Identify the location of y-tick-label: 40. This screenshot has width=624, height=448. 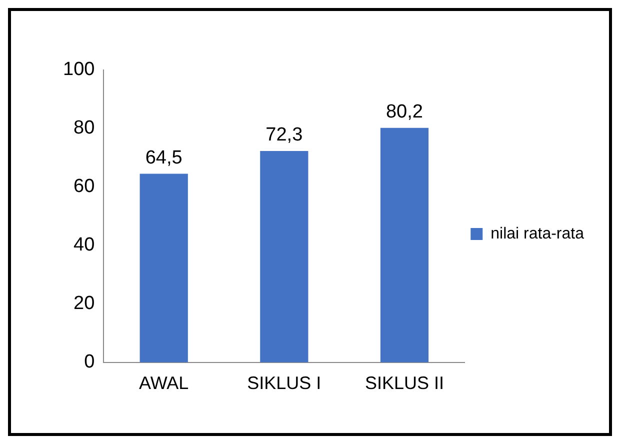
(84, 245).